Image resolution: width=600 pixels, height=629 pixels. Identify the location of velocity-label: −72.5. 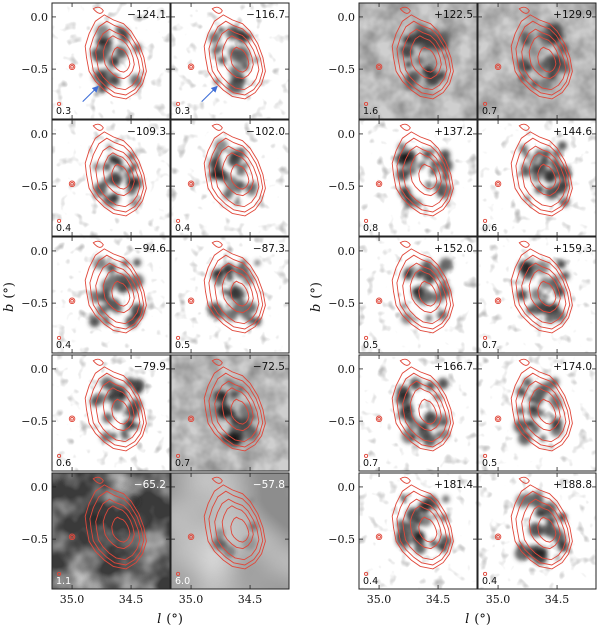
(269, 367).